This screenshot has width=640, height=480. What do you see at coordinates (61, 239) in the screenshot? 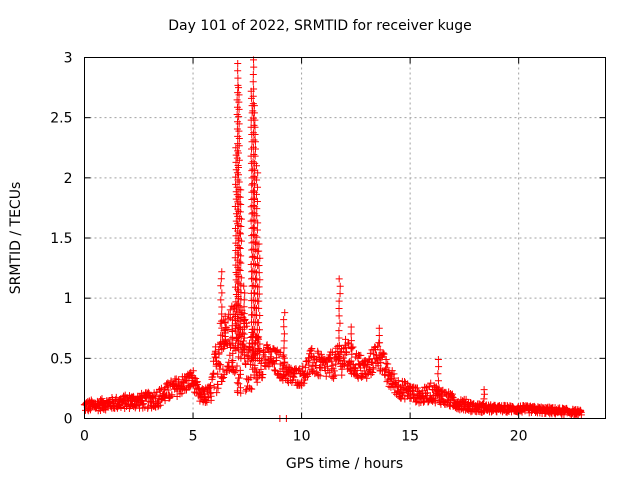
I see `y-tick-label: 1.5` at bounding box center [61, 239].